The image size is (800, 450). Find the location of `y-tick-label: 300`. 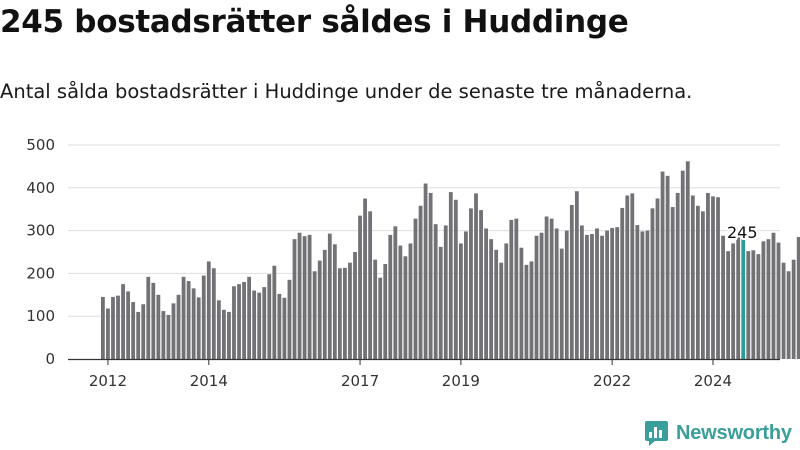

y-tick-label: 300 is located at coordinates (40, 231).